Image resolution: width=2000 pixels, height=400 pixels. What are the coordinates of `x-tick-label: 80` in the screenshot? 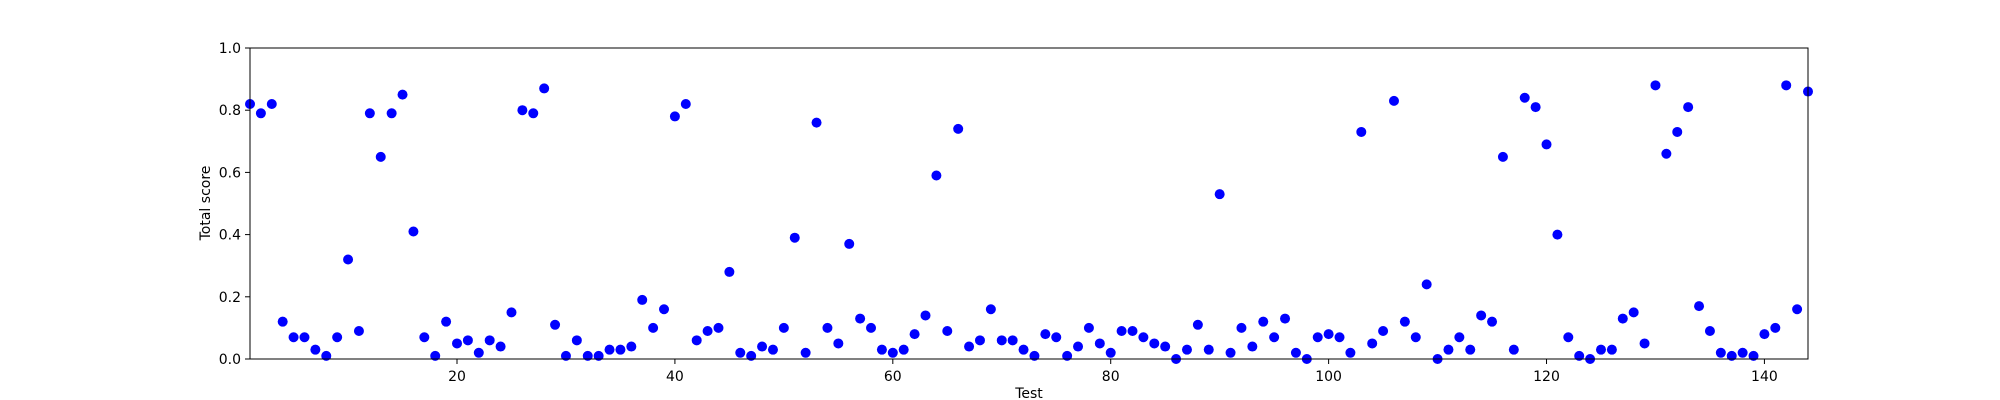 It's located at (1111, 377).